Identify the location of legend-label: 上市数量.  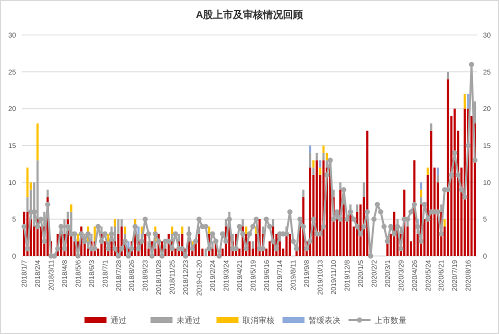
(390, 320).